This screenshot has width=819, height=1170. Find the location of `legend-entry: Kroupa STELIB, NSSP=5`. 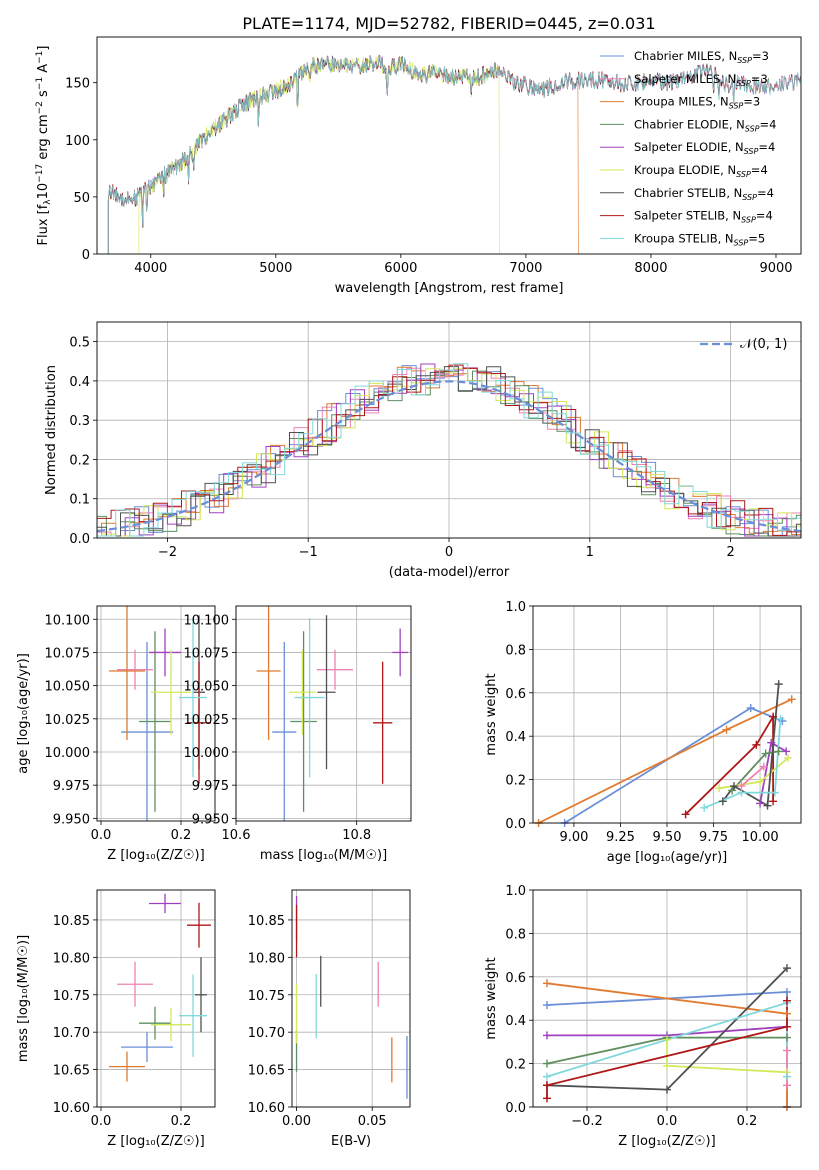

legend-entry: Kroupa STELIB, NSSP=5 is located at coordinates (699, 239).